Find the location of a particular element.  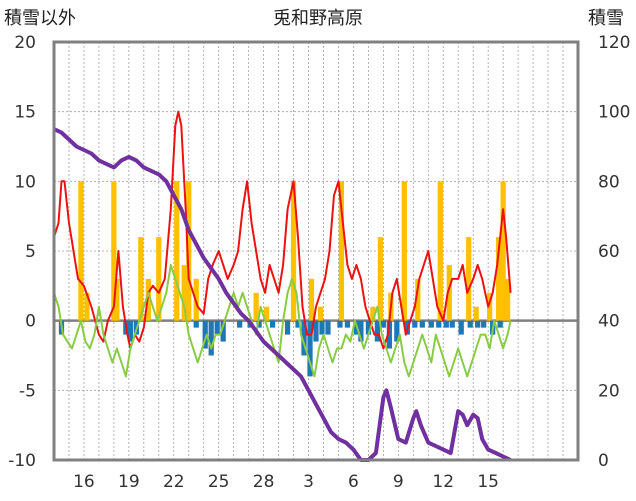

right-tick-label: 0 is located at coordinates (603, 461).